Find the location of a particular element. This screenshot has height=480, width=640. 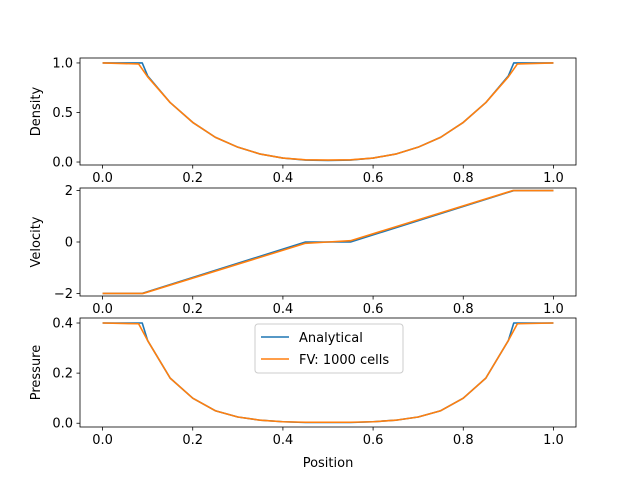

x-tick-label-panel-2: 0.8 is located at coordinates (463, 309).